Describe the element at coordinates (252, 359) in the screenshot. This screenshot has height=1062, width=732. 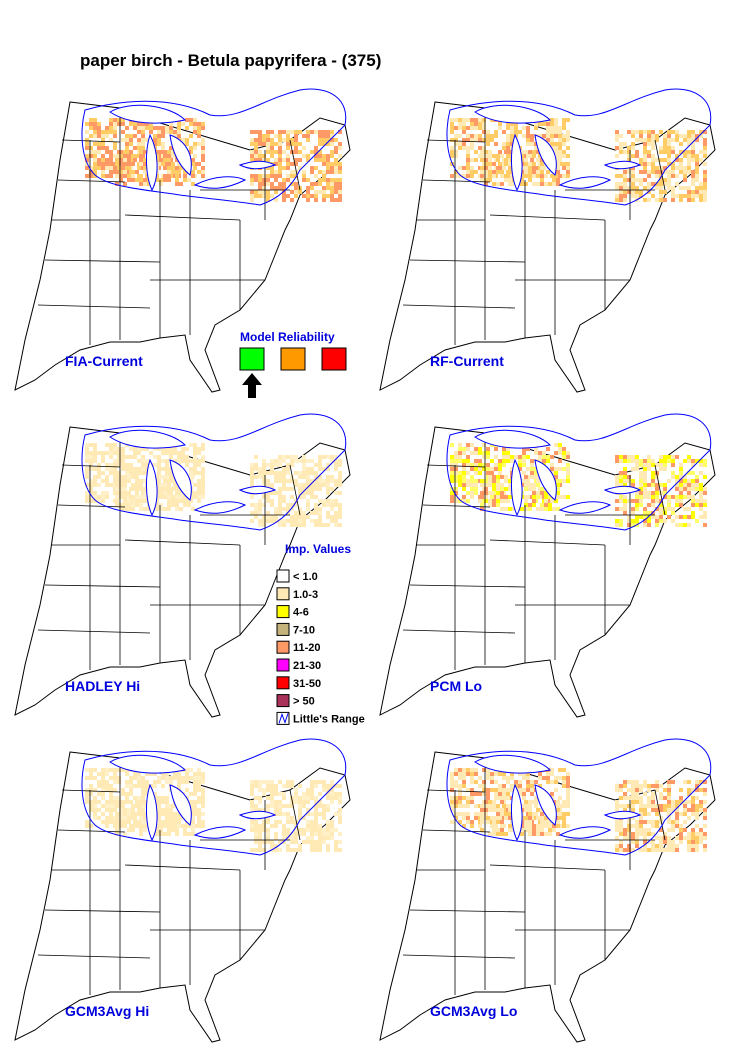
I see `reliability-swatch` at that location.